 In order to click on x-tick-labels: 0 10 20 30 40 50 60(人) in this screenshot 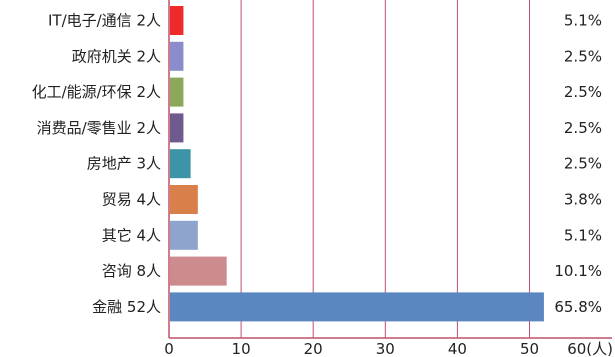, I will do `click(388, 348)`.